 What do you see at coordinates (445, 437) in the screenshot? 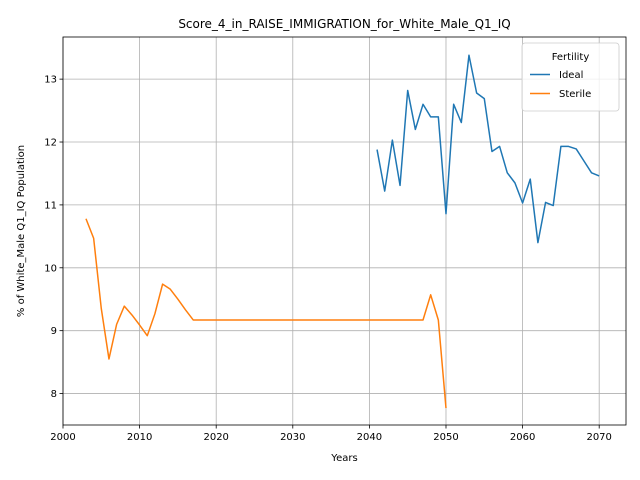
I see `x-tick-label: 2050` at bounding box center [445, 437].